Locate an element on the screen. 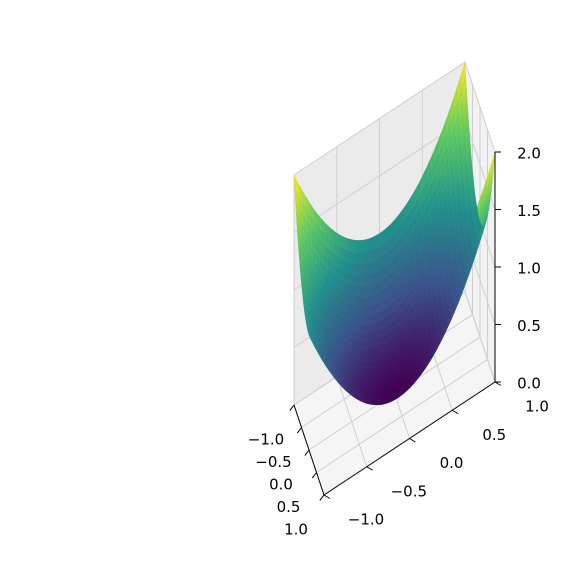 Image resolution: width=583 pixels, height=565 pixels. z-axis-tick-4-label: 2.0 is located at coordinates (529, 154).